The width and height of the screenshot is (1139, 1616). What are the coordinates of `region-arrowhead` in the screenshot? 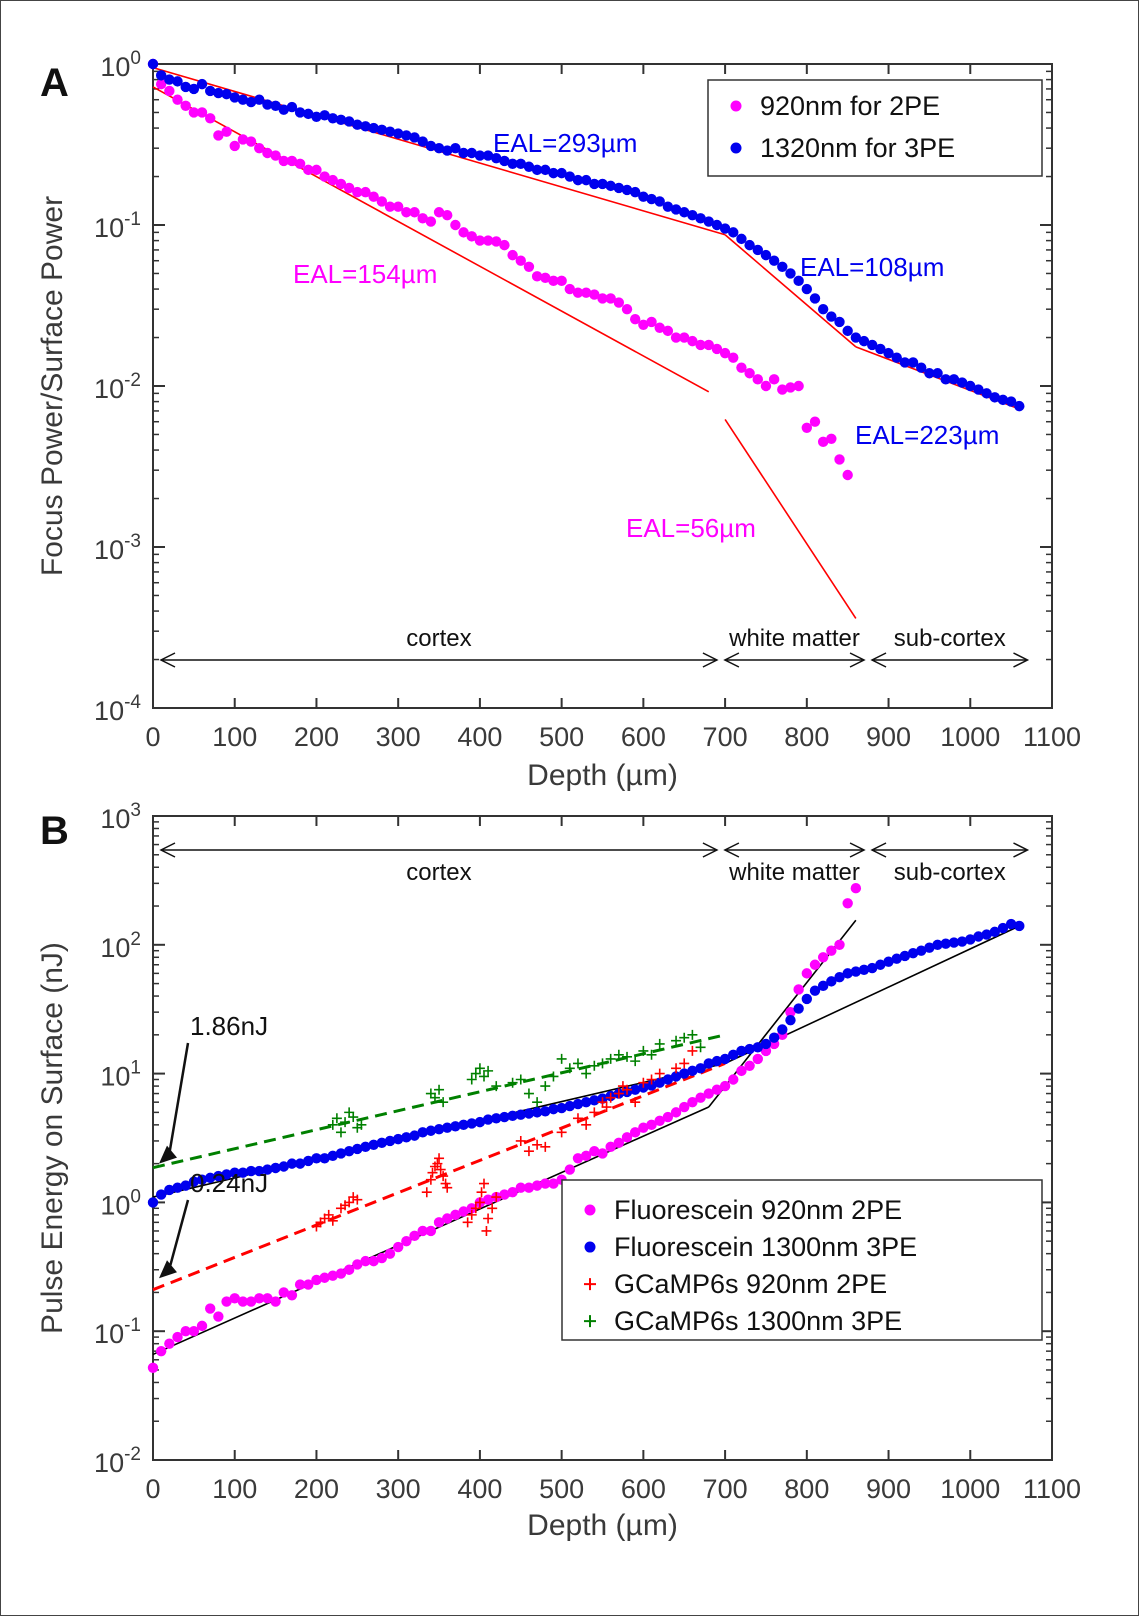 It's located at (878, 850).